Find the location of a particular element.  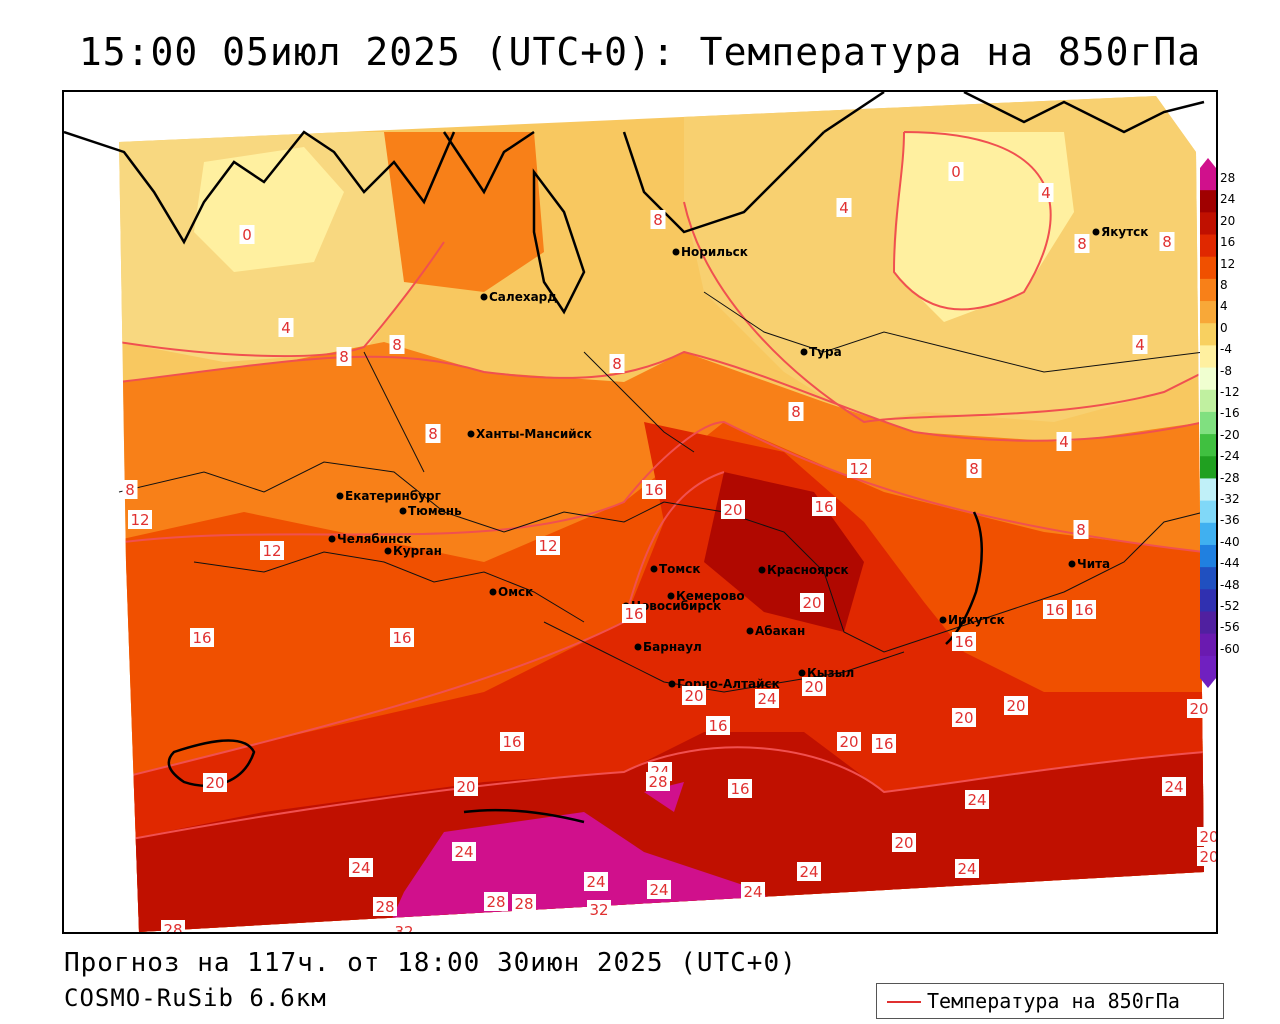

isotherm-value: 0 is located at coordinates (247, 235).